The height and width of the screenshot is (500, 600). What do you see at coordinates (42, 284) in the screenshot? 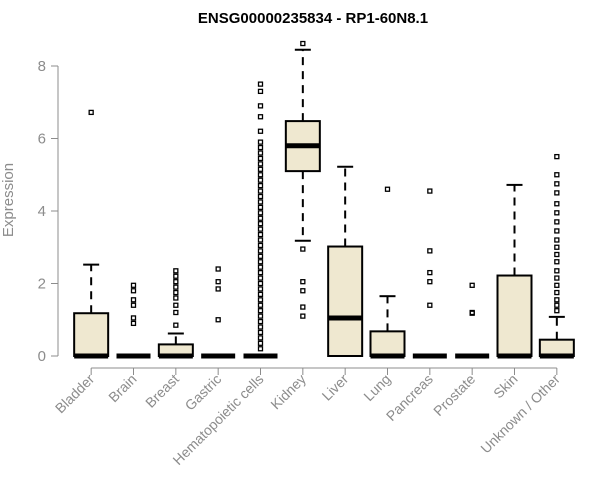
I see `y-tick-label: 2` at bounding box center [42, 284].